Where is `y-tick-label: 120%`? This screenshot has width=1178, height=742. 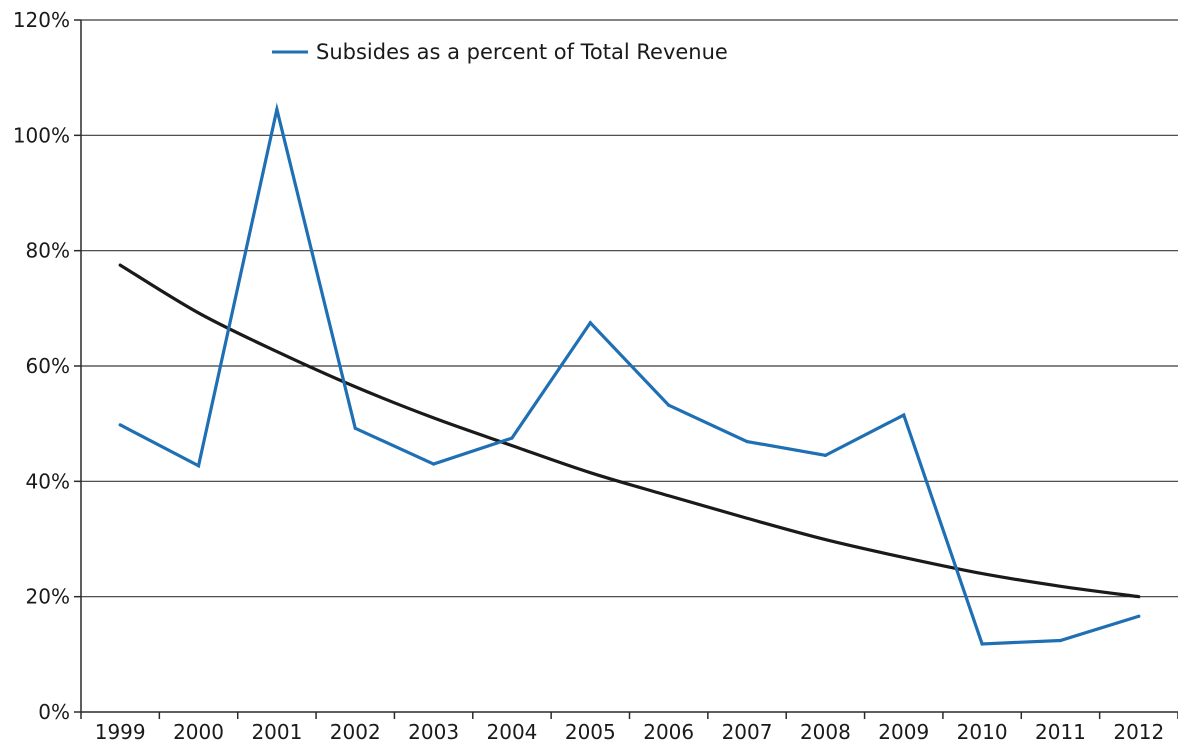
y-tick-label: 120% is located at coordinates (41, 20).